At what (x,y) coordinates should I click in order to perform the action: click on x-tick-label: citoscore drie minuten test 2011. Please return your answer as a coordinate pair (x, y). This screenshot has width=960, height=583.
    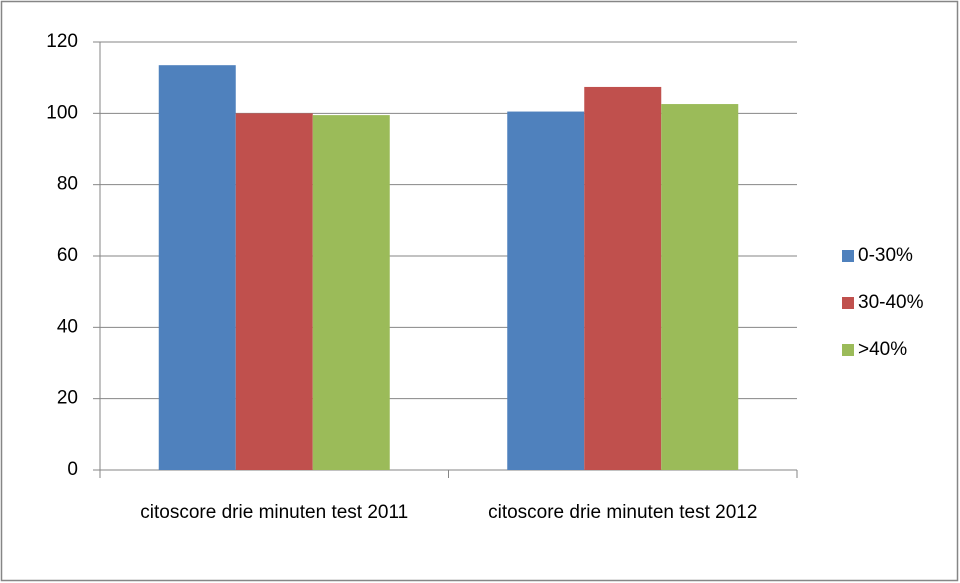
    Looking at the image, I should click on (274, 512).